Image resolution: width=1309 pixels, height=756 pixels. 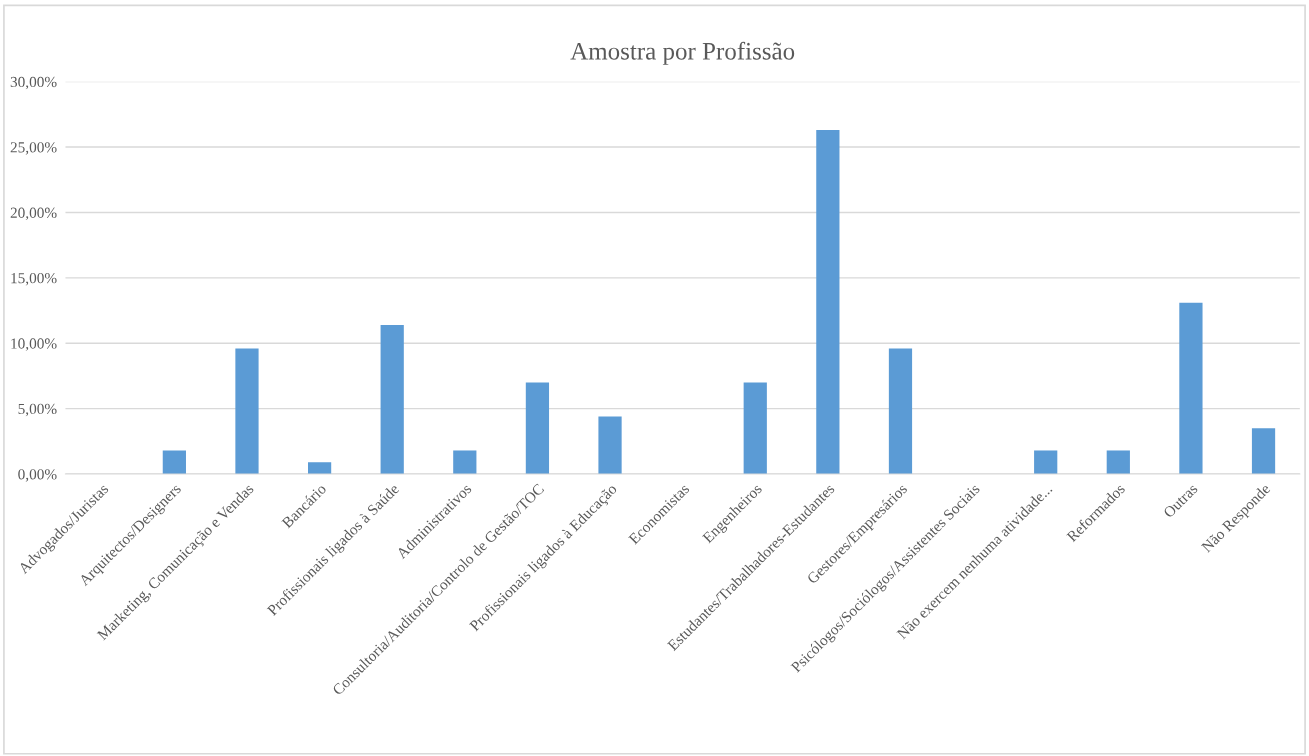 I want to click on y-tick-label: 0,00%, so click(x=37, y=475).